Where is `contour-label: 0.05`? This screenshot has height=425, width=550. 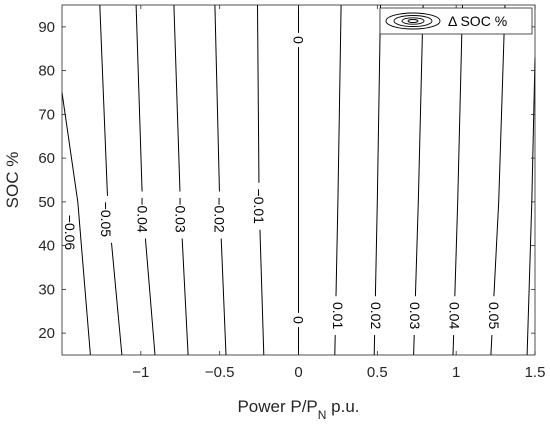 contour-label: 0.05 is located at coordinates (494, 315).